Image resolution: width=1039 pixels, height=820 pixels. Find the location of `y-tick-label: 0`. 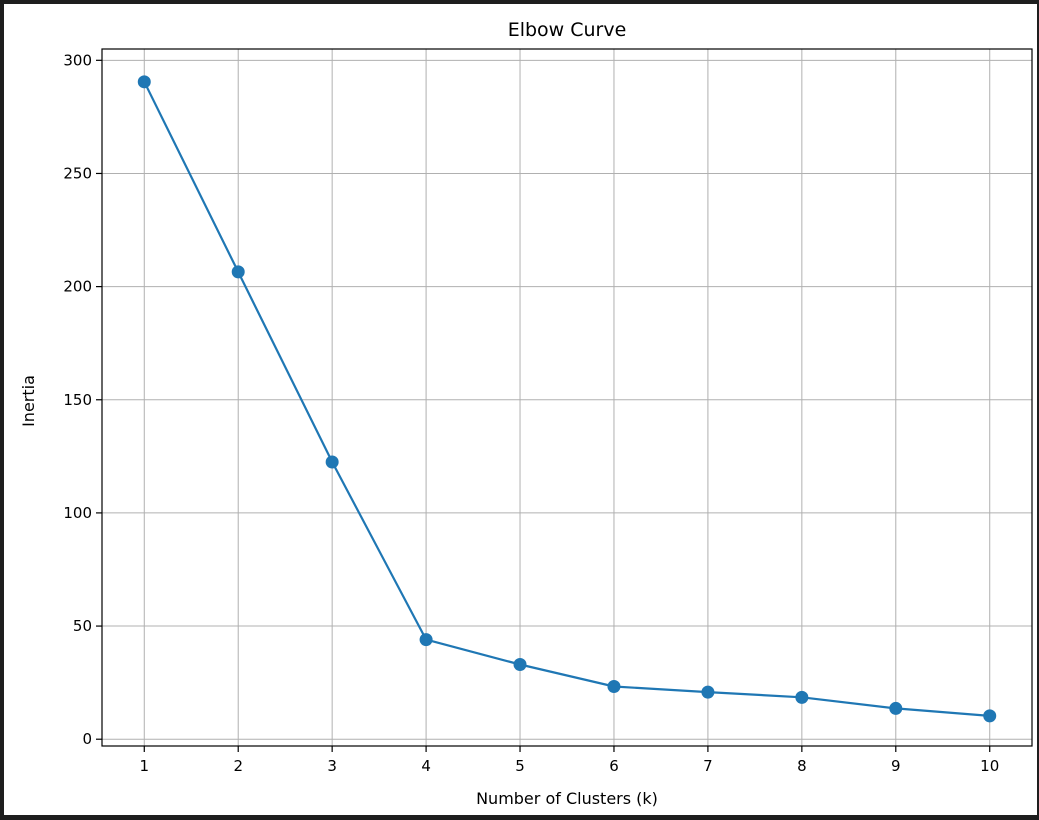

y-tick-label: 0 is located at coordinates (87, 739).